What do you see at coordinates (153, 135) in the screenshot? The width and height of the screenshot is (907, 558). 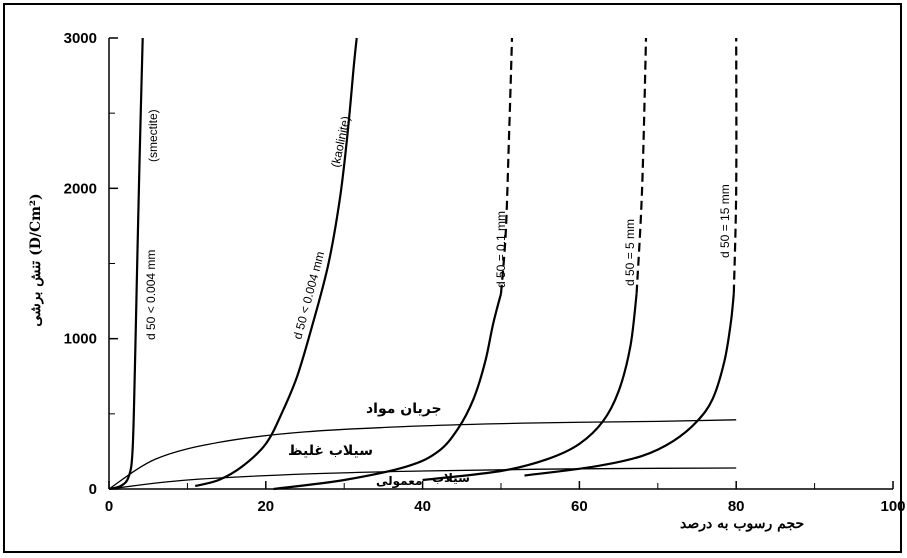 I see `label-smectite: (smectite)` at bounding box center [153, 135].